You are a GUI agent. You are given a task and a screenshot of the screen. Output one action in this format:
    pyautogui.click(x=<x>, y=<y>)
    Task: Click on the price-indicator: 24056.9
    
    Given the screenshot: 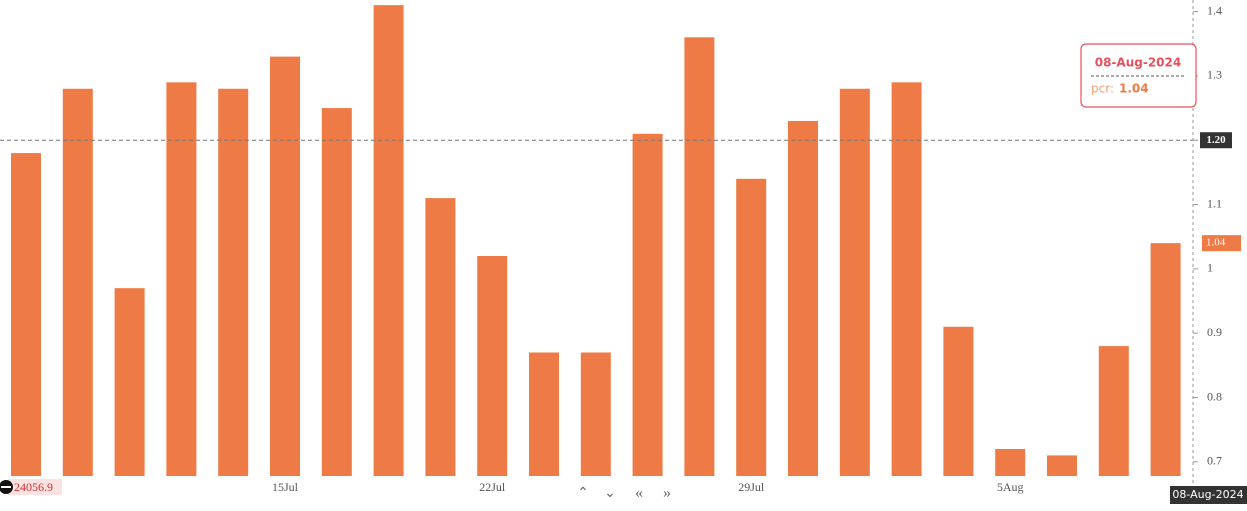 What is the action you would take?
    pyautogui.click(x=31, y=487)
    